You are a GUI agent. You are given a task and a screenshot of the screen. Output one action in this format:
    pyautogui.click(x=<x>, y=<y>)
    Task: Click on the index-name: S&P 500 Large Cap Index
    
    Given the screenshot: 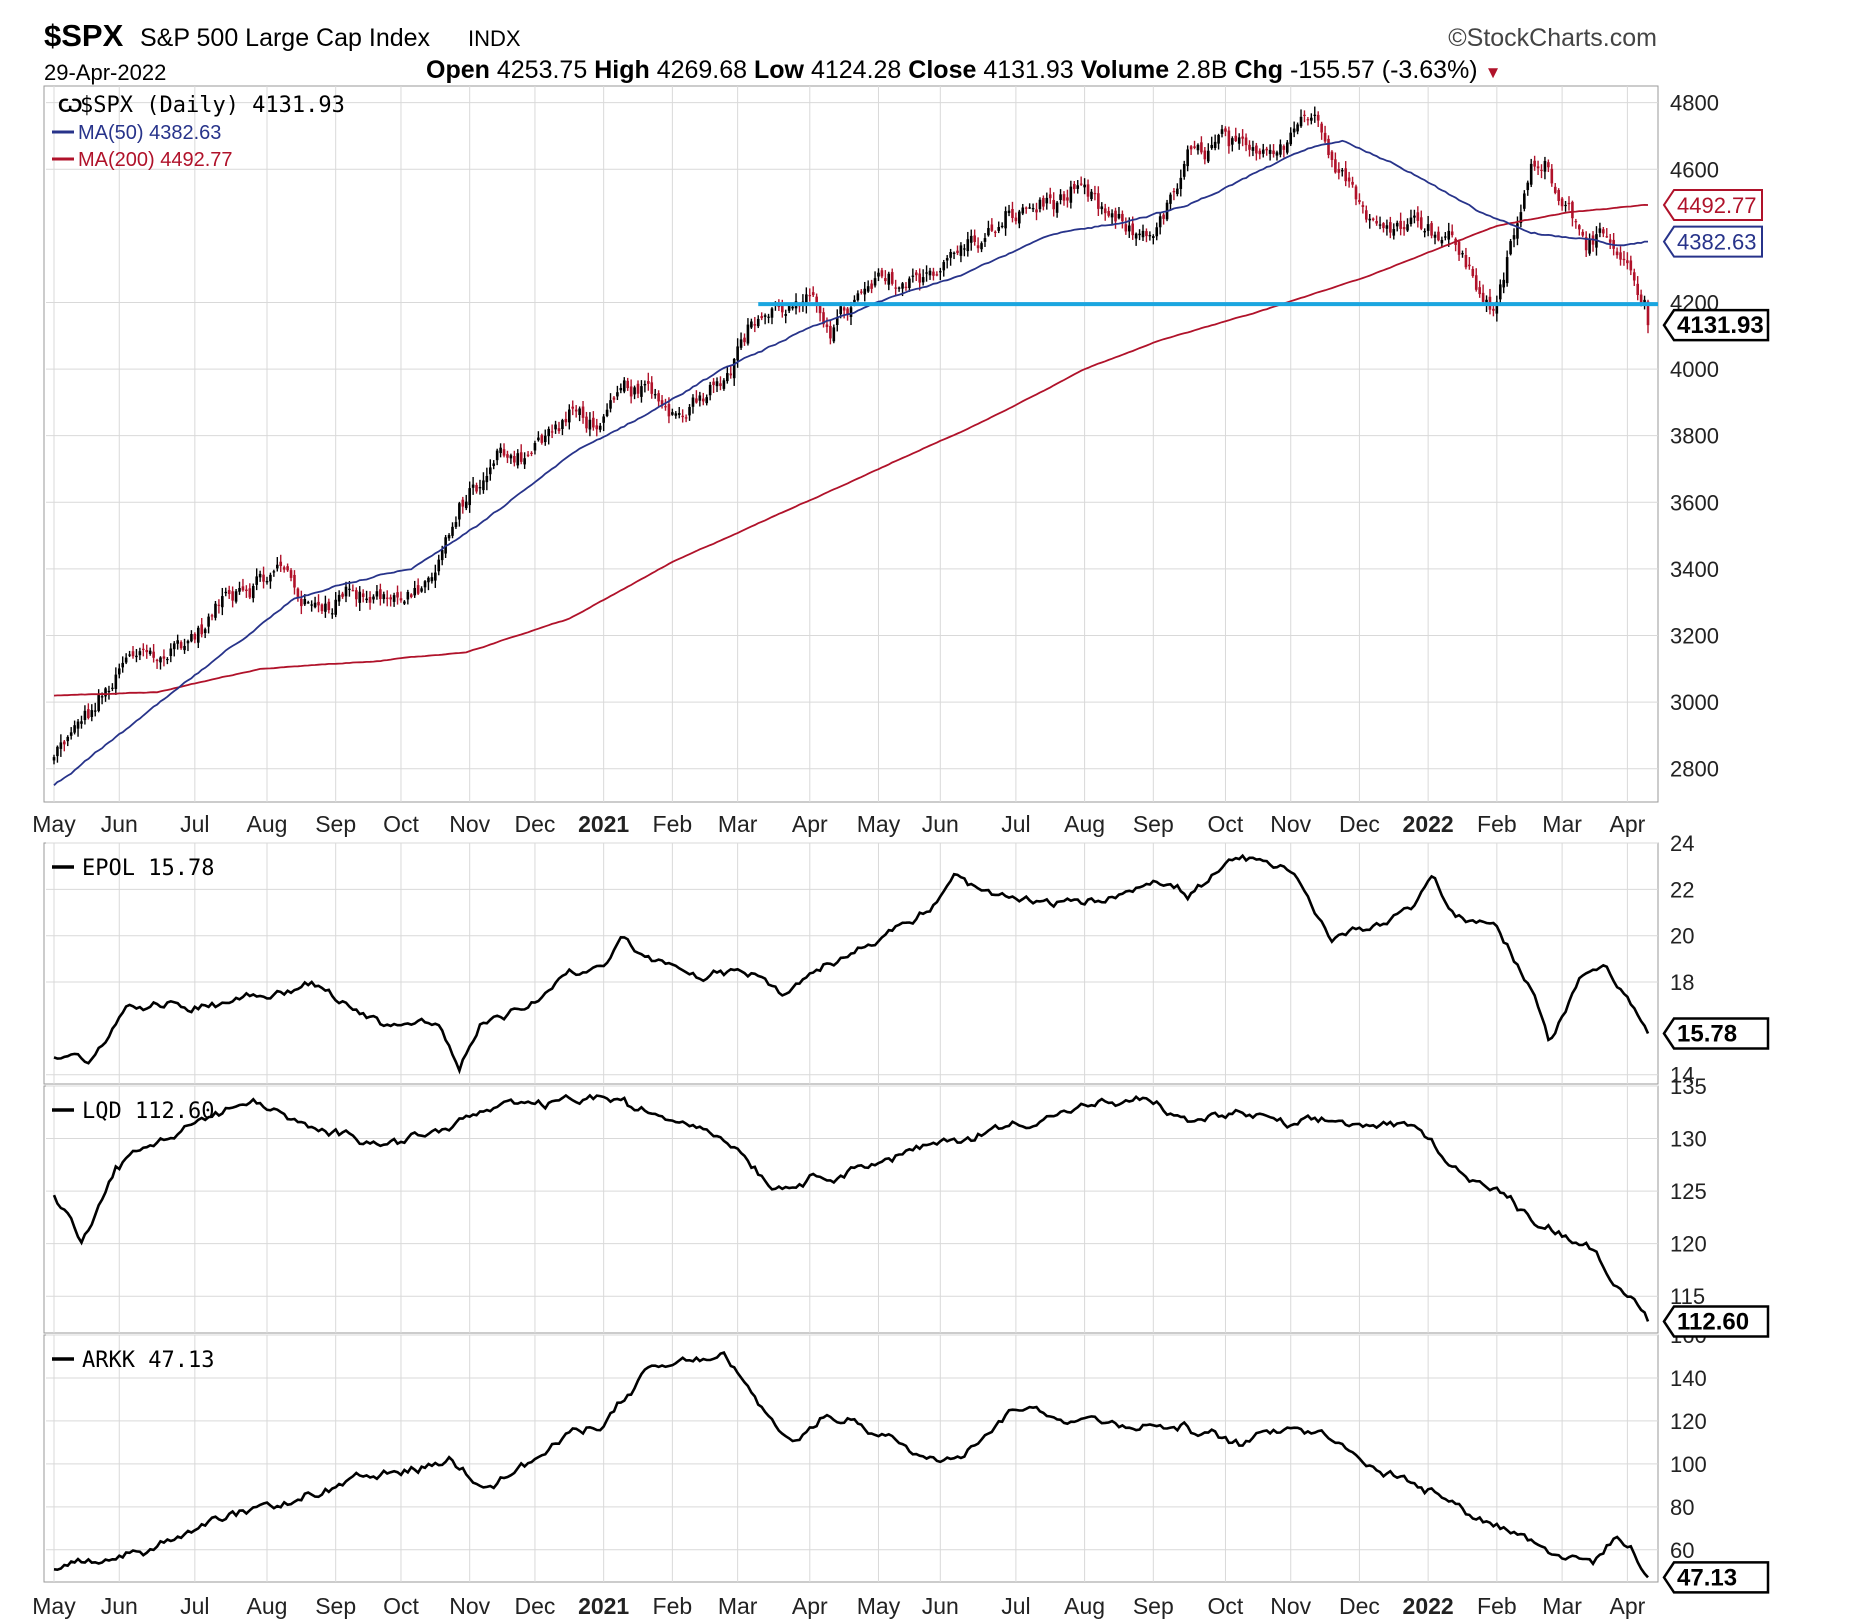 What is the action you would take?
    pyautogui.click(x=285, y=38)
    